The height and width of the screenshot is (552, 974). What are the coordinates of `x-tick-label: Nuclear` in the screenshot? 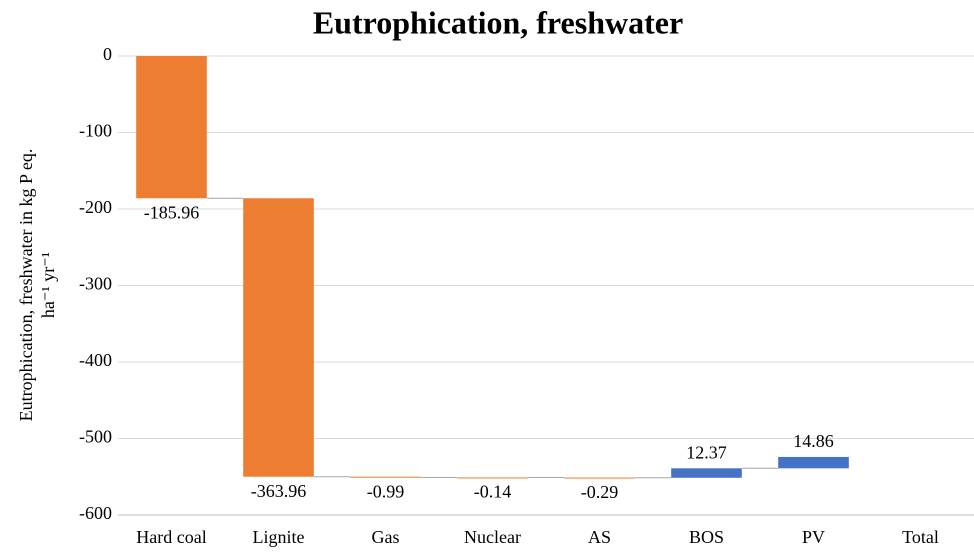 It's located at (492, 537).